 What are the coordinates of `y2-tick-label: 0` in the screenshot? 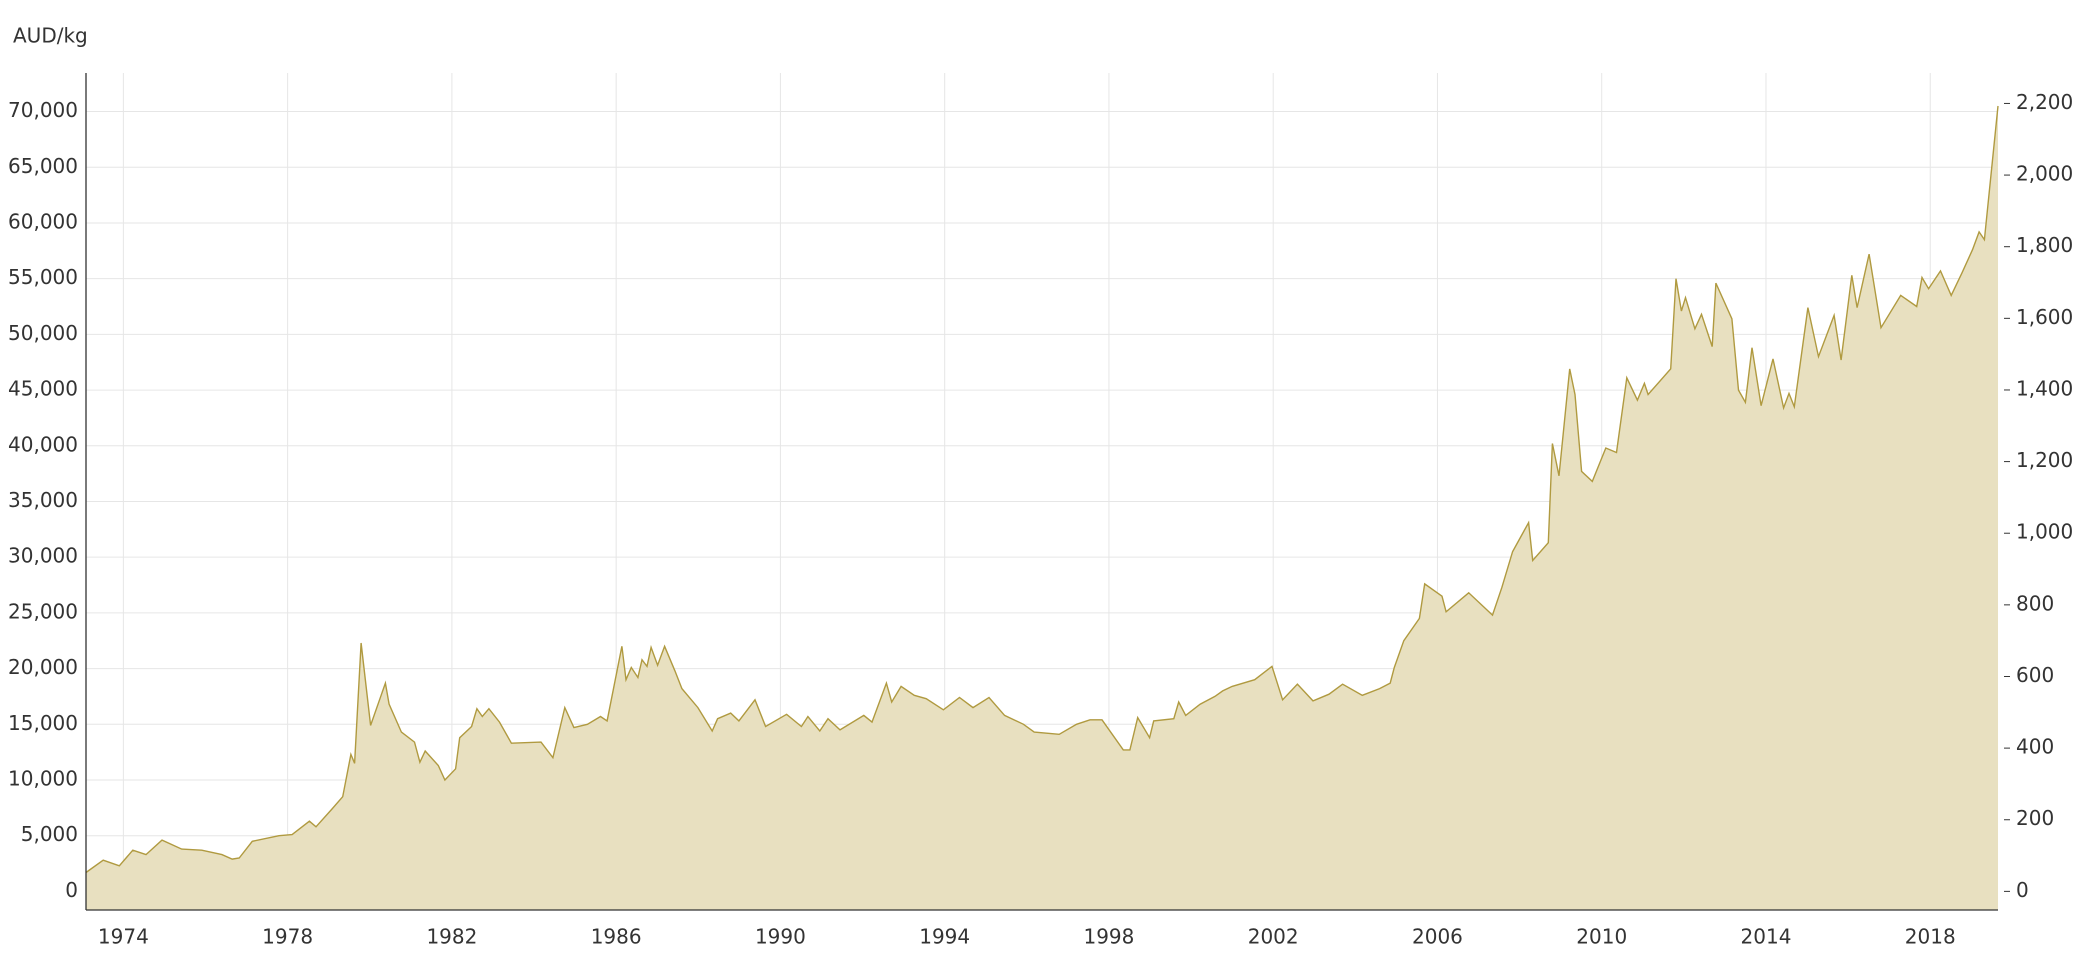 It's located at (2022, 890).